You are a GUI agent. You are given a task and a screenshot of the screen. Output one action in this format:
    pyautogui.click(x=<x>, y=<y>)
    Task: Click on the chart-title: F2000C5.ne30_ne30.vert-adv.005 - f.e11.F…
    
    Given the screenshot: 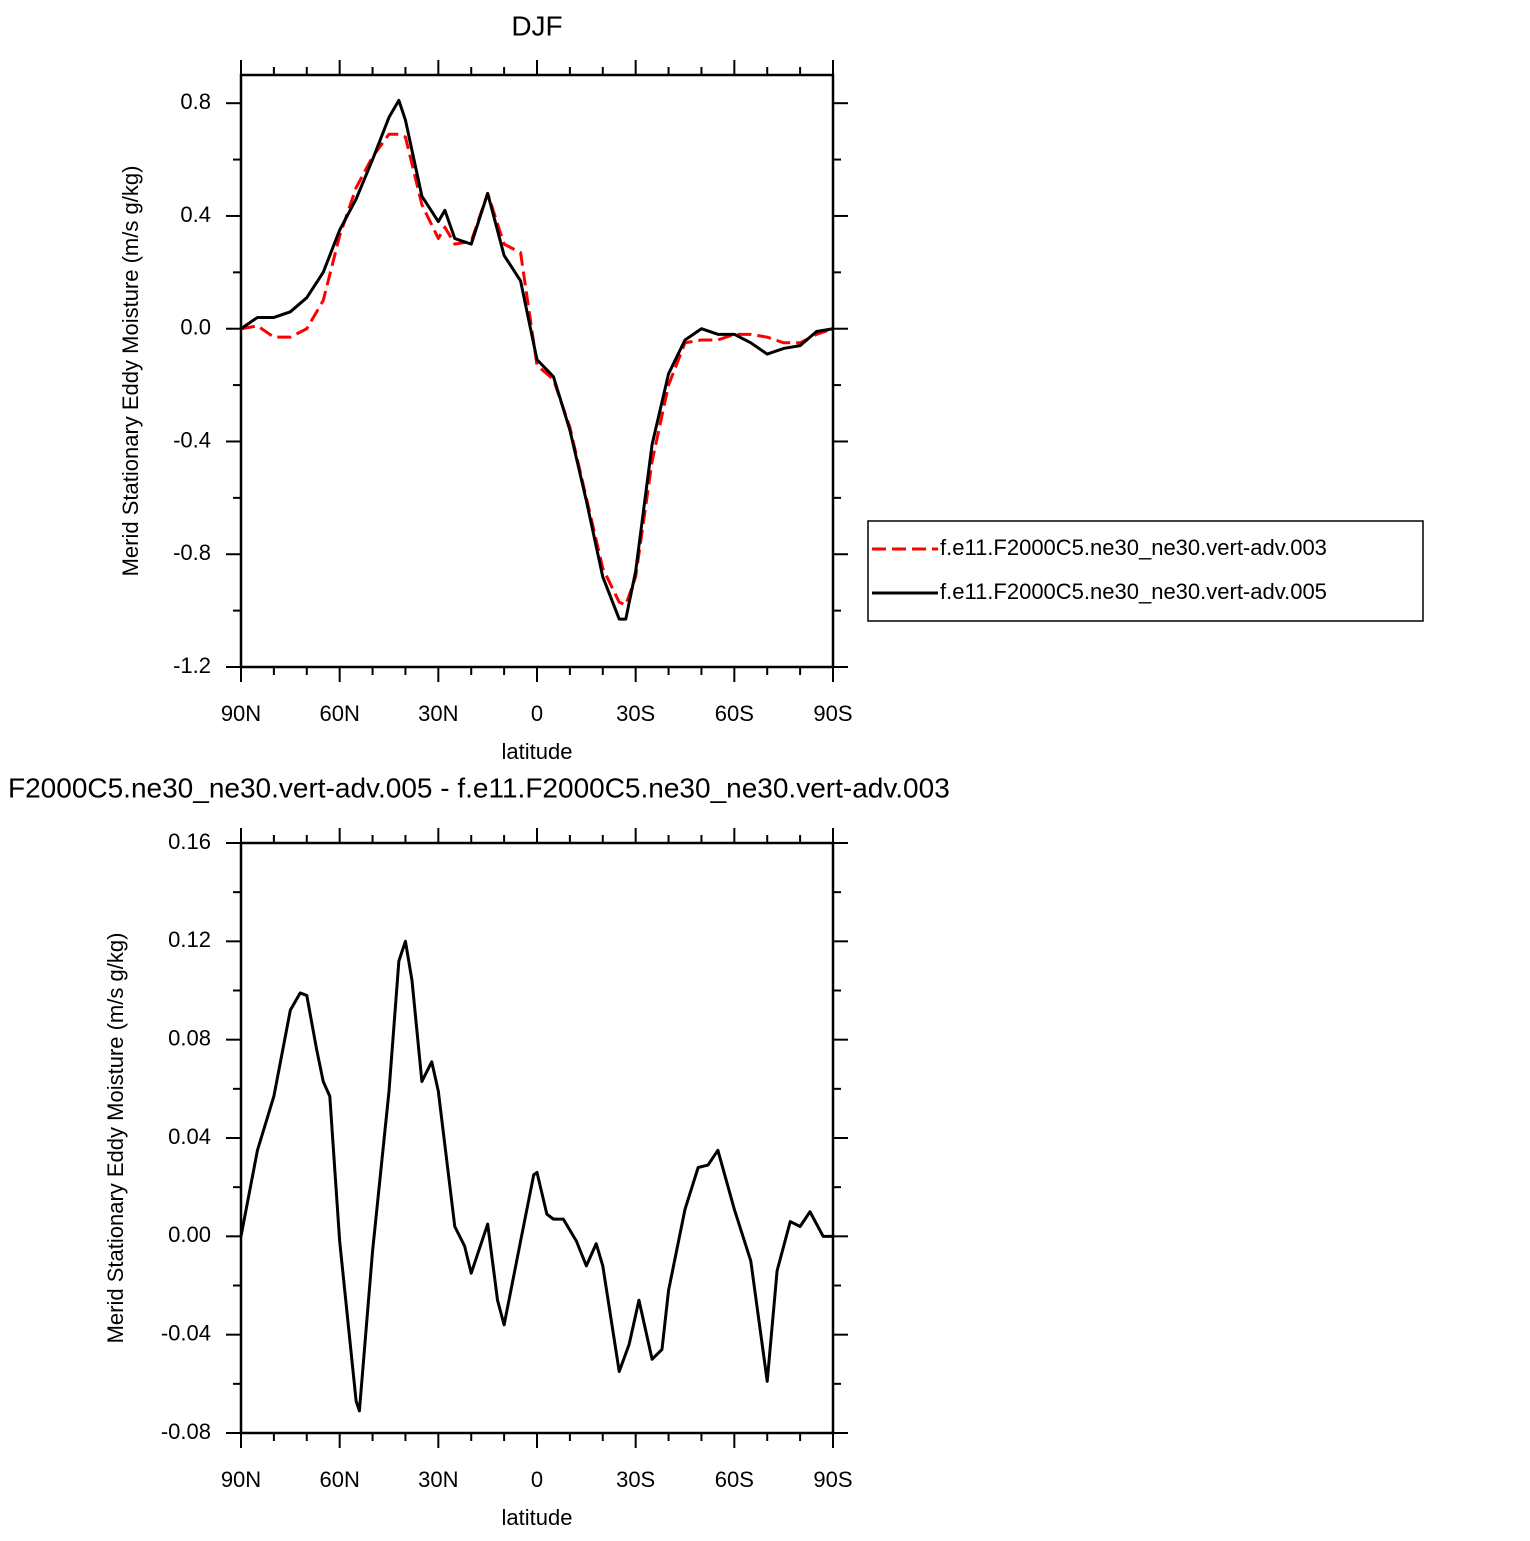 What is the action you would take?
    pyautogui.click(x=479, y=787)
    